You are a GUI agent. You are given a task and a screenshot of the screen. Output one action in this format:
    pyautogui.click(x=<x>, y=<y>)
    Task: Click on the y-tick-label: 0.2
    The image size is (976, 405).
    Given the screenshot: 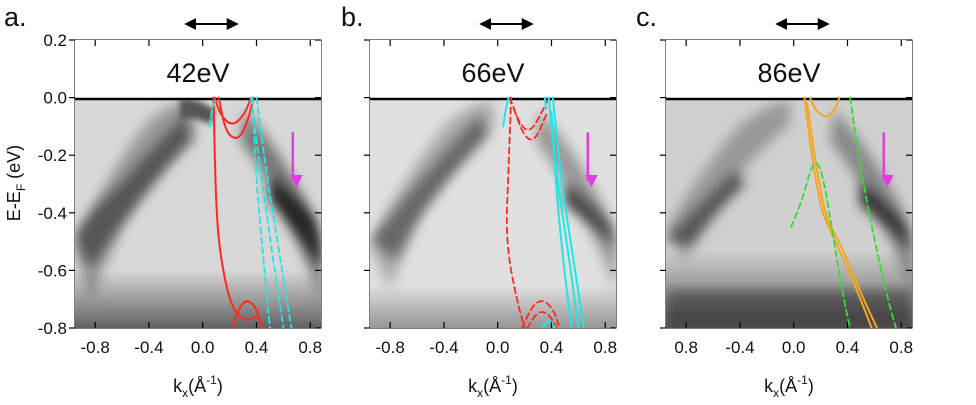 What is the action you would take?
    pyautogui.click(x=55, y=40)
    